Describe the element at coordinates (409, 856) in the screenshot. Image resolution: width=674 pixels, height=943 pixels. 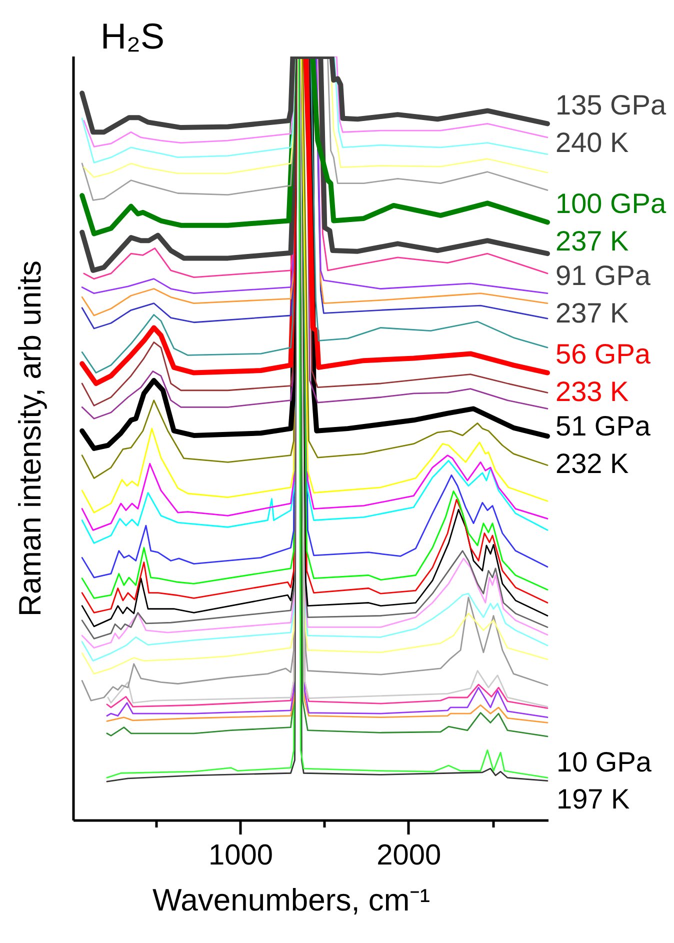
I see `x-tick-label: 2000` at that location.